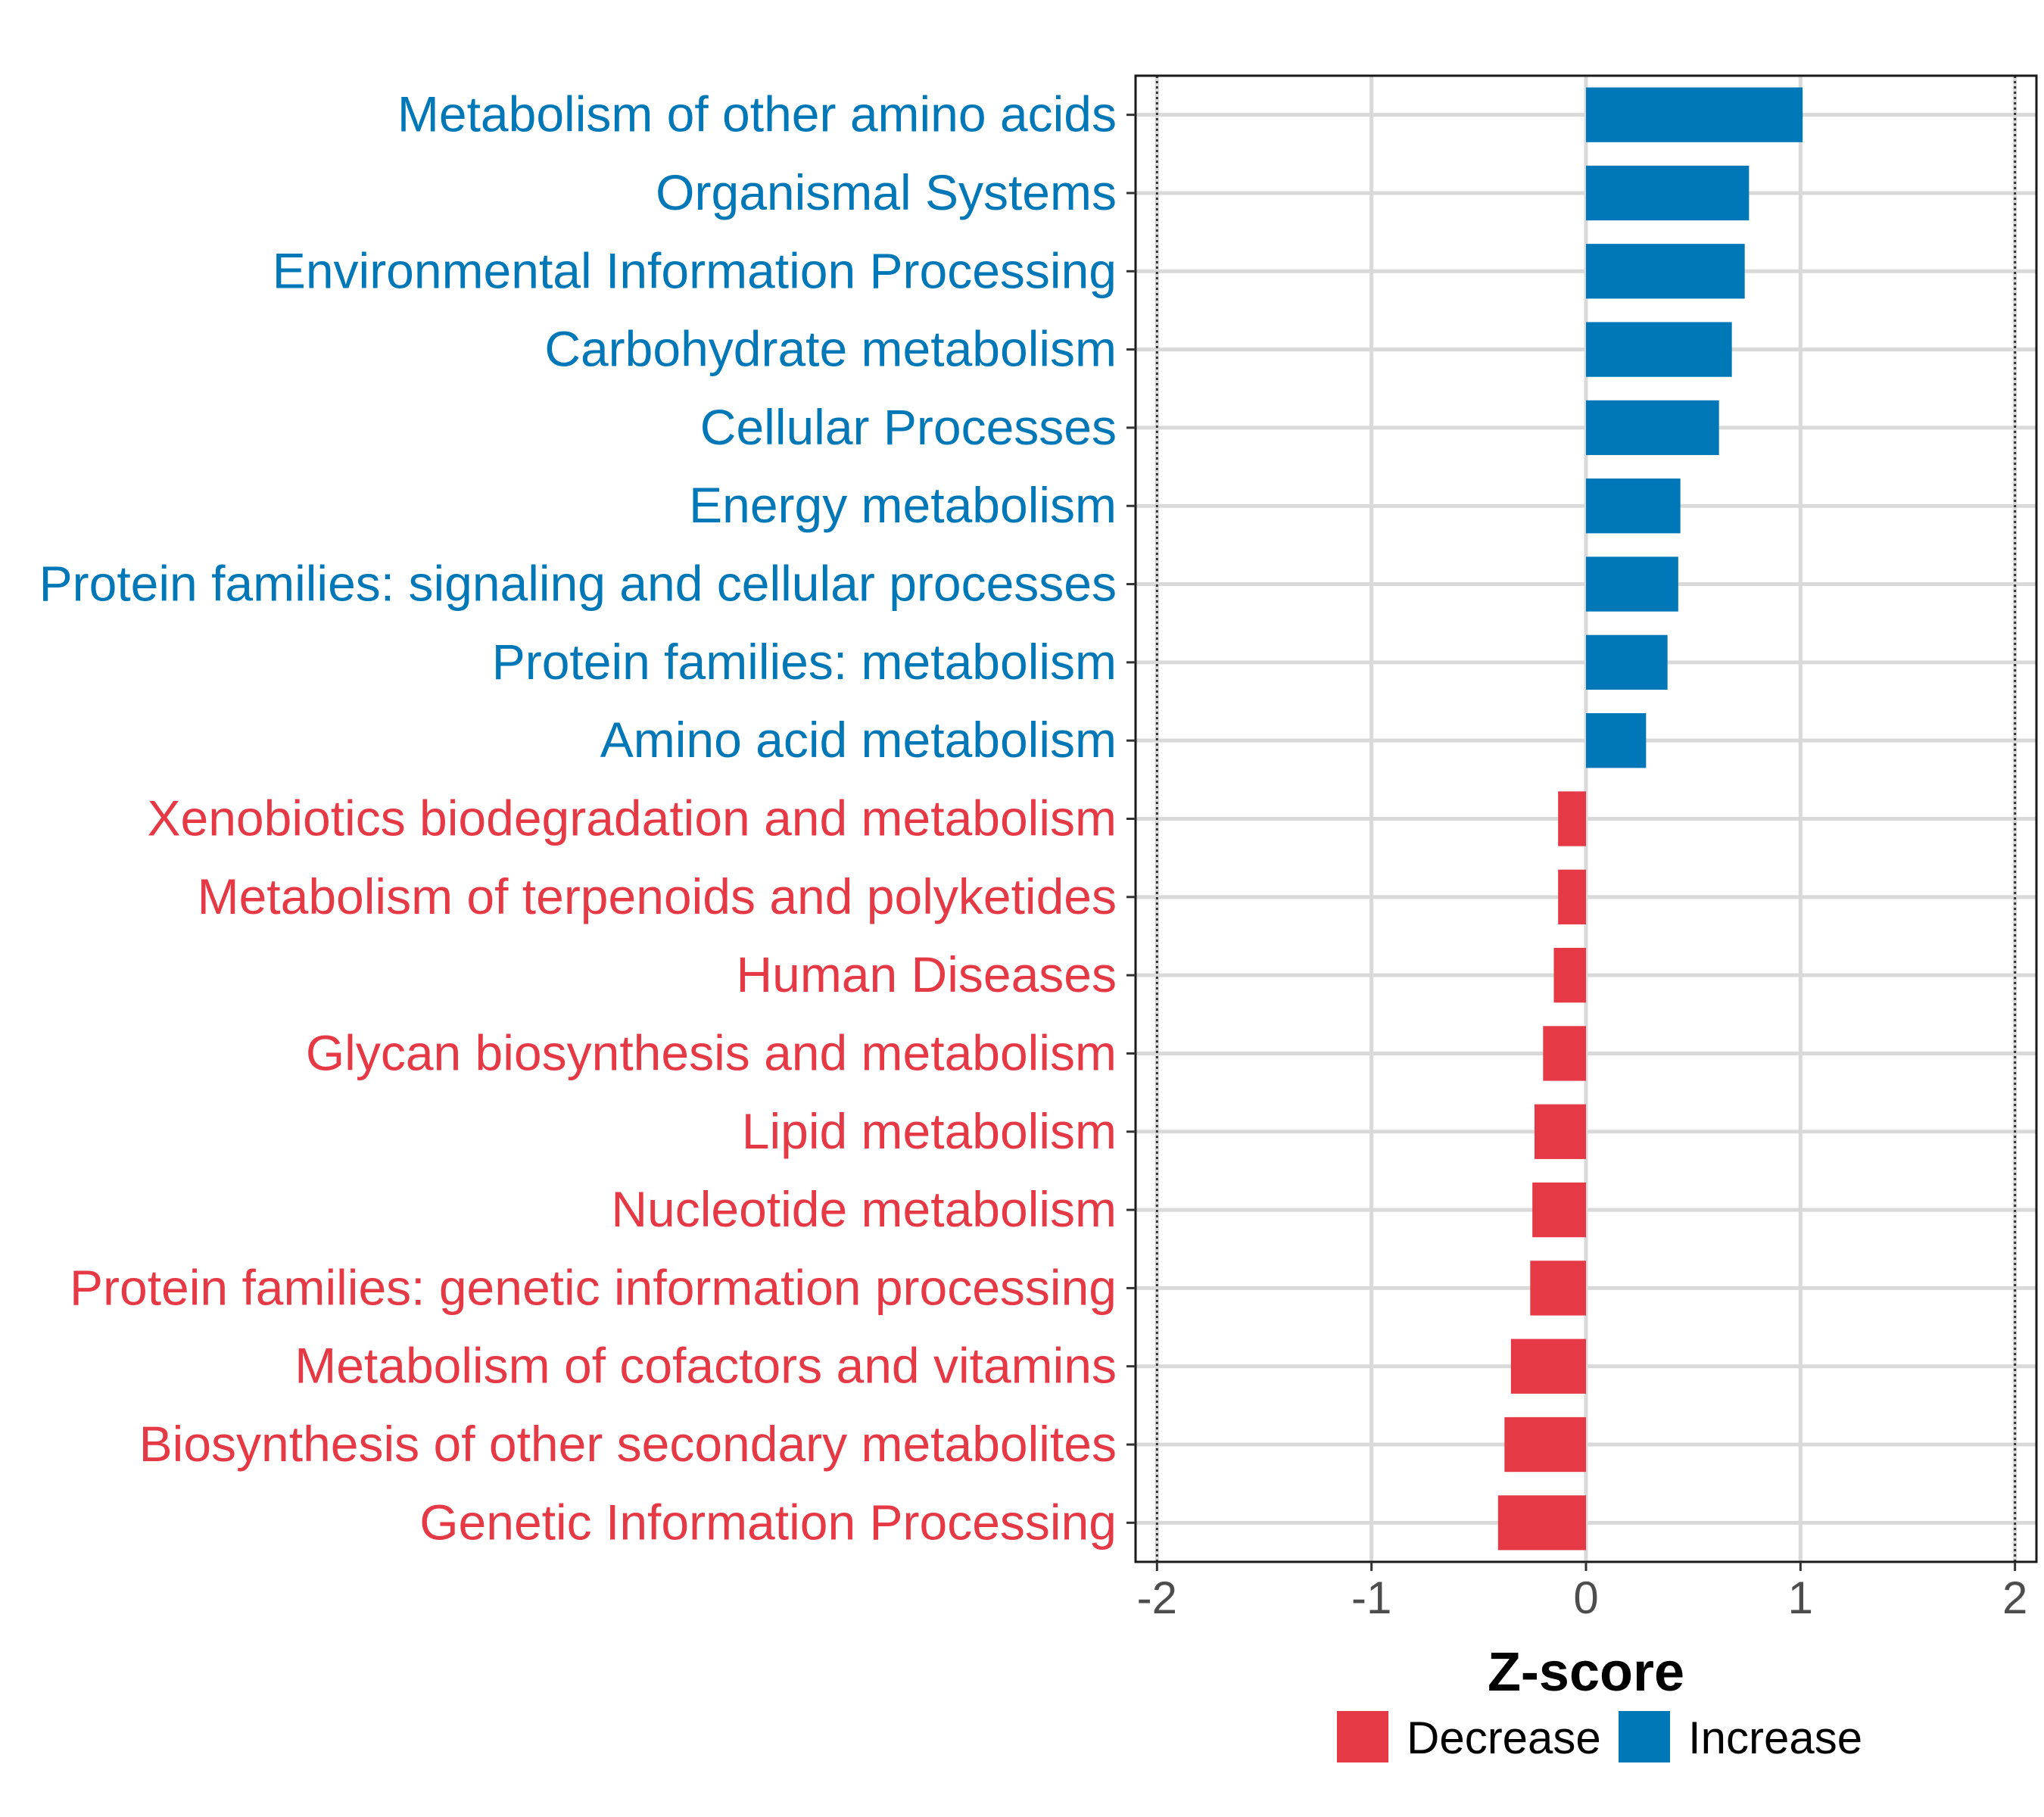 The height and width of the screenshot is (1817, 2044). Describe the element at coordinates (695, 270) in the screenshot. I see `category-label: Environmental Information Processing` at that location.